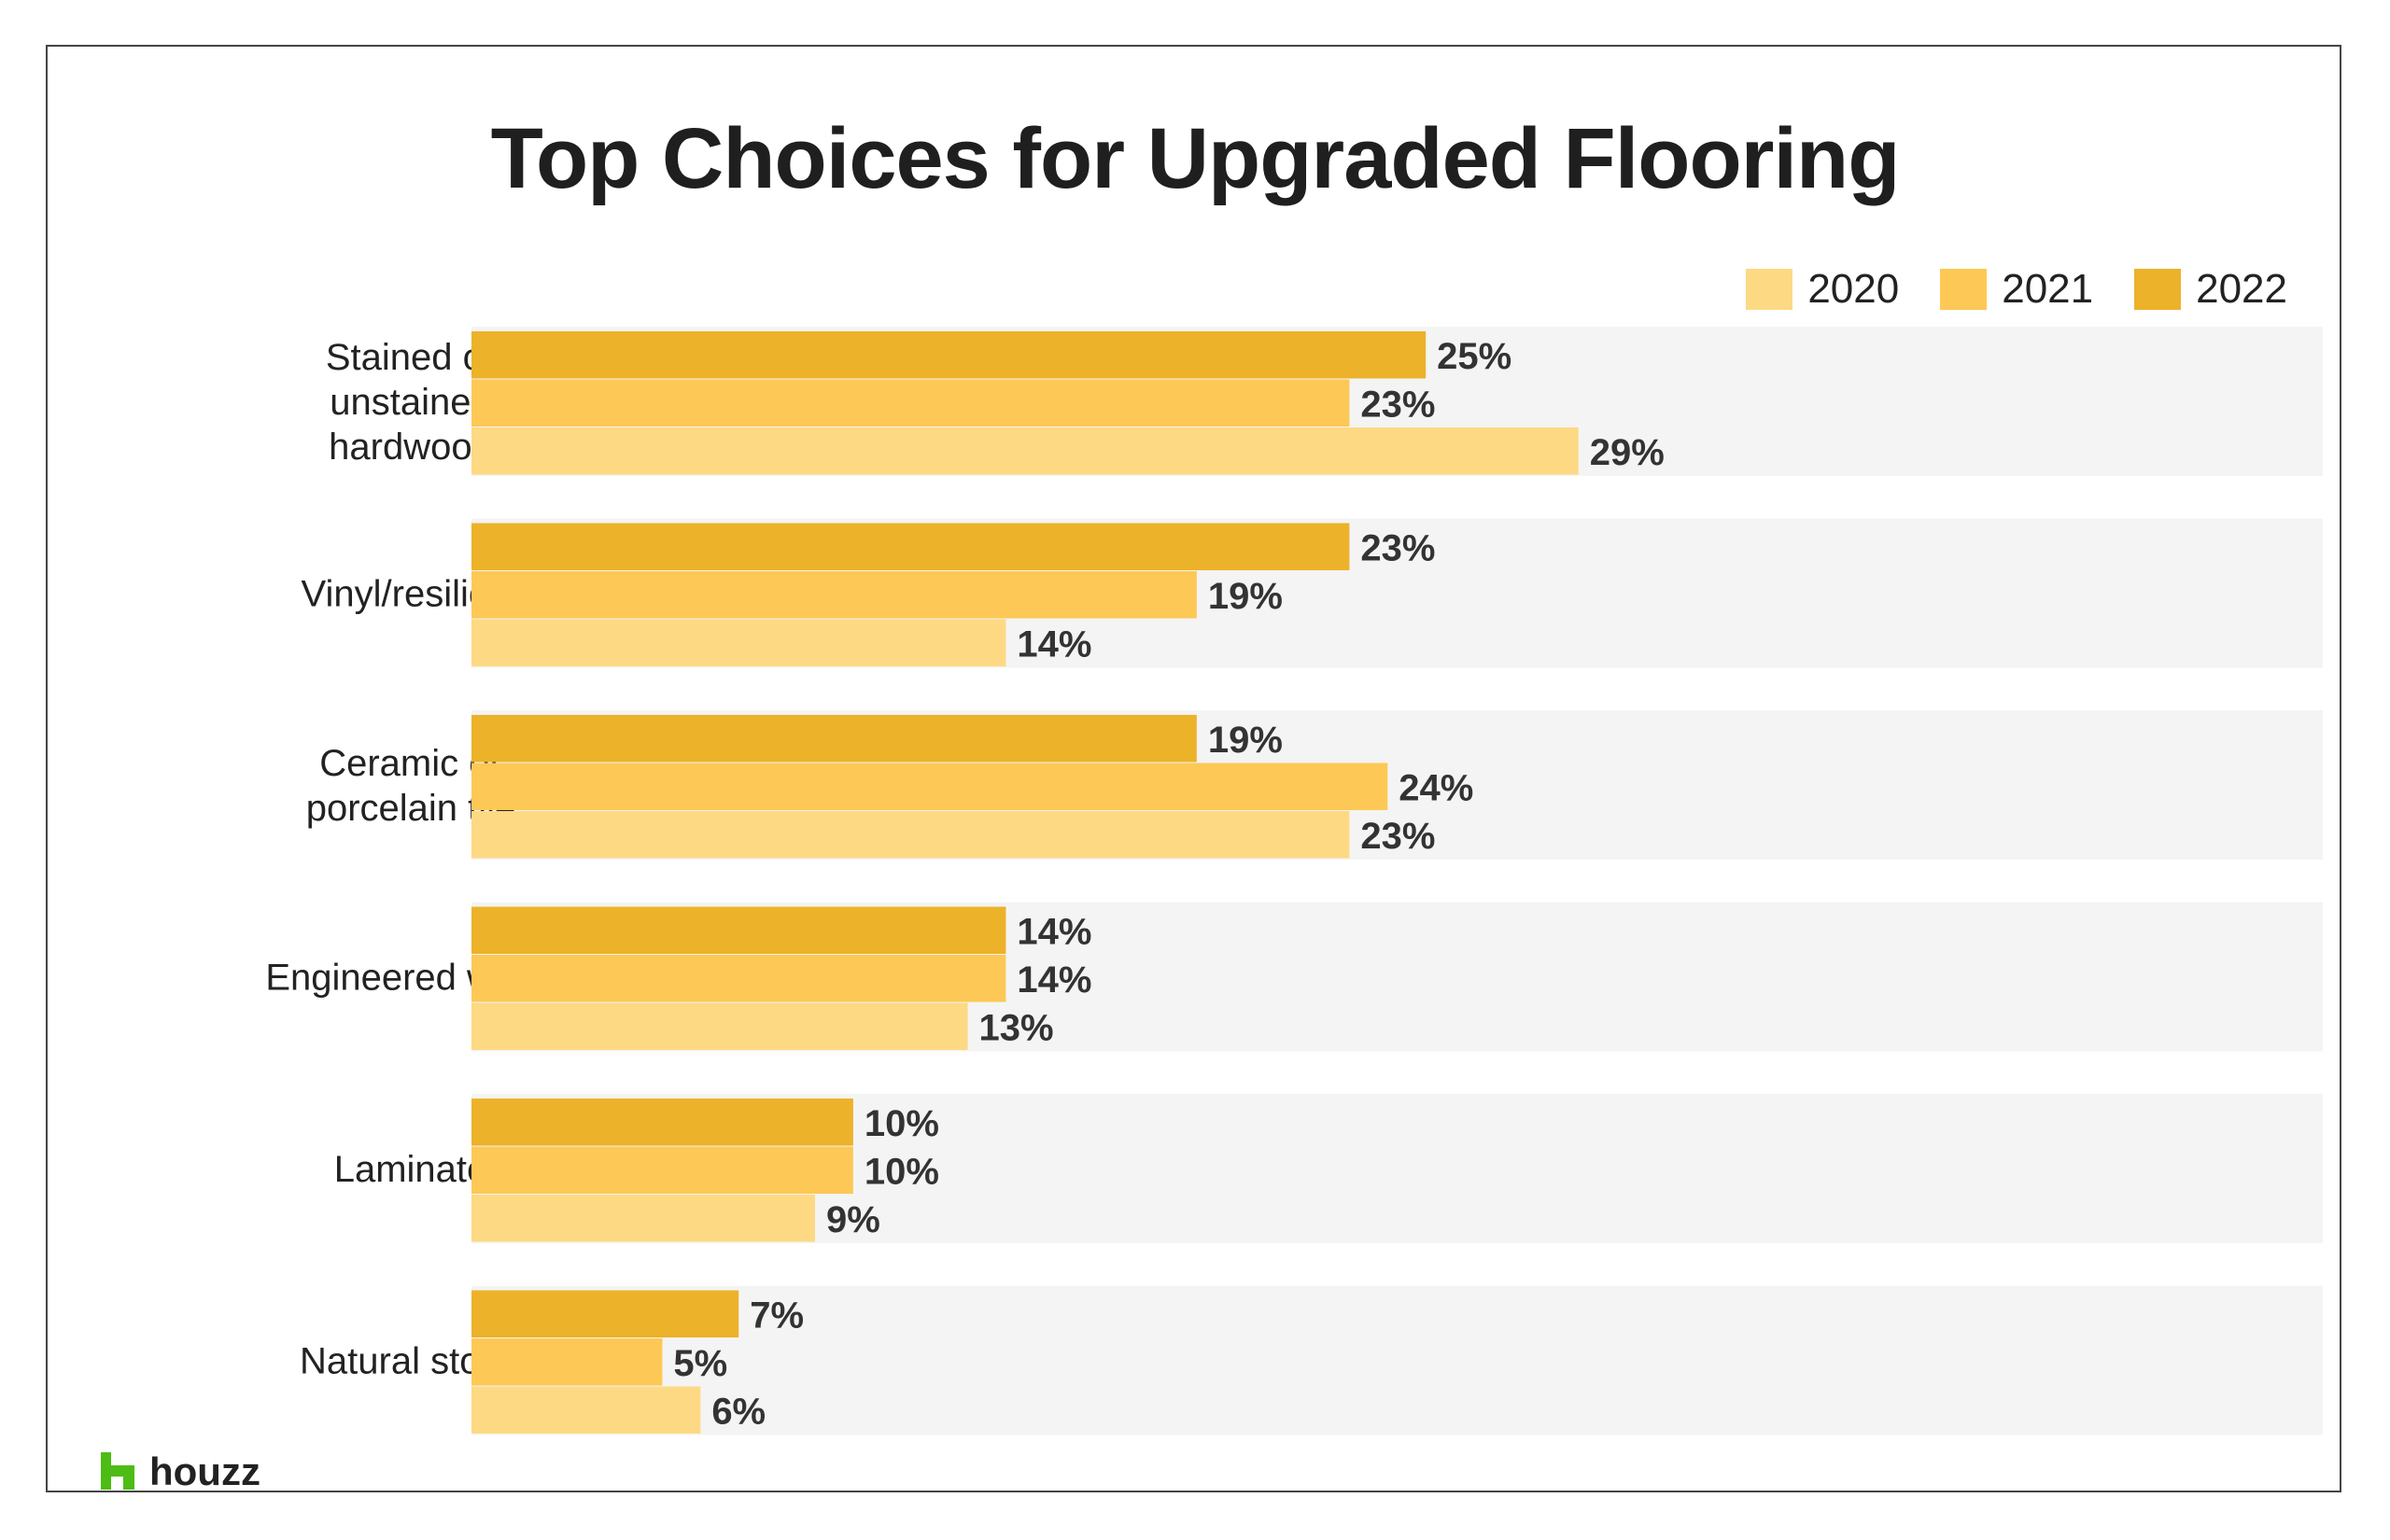 The image size is (2390, 1540). What do you see at coordinates (1054, 980) in the screenshot?
I see `data-label-2021: 14%` at bounding box center [1054, 980].